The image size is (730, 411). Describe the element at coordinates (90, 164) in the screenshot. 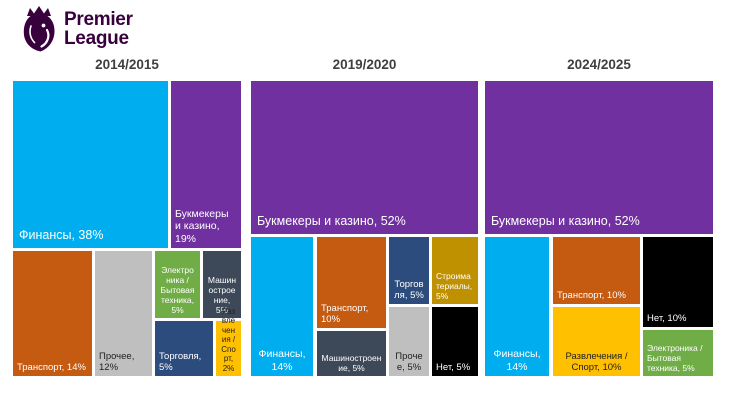

I see `tile-finansy: Финансы, 38%` at that location.